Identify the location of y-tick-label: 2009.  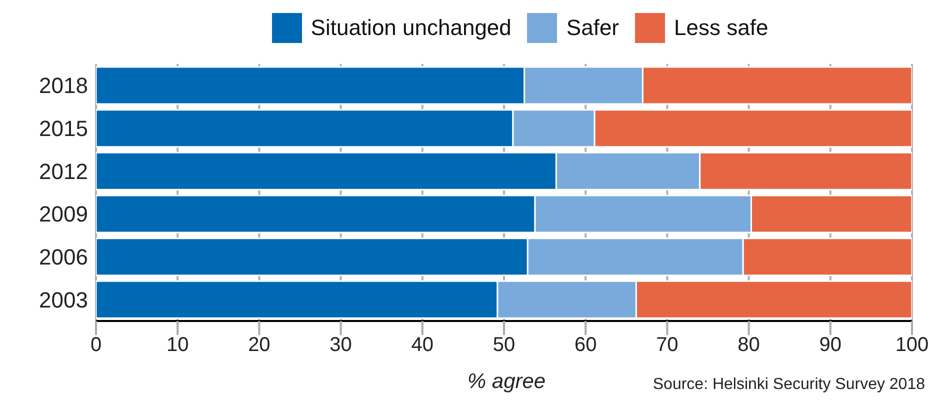
(63, 214).